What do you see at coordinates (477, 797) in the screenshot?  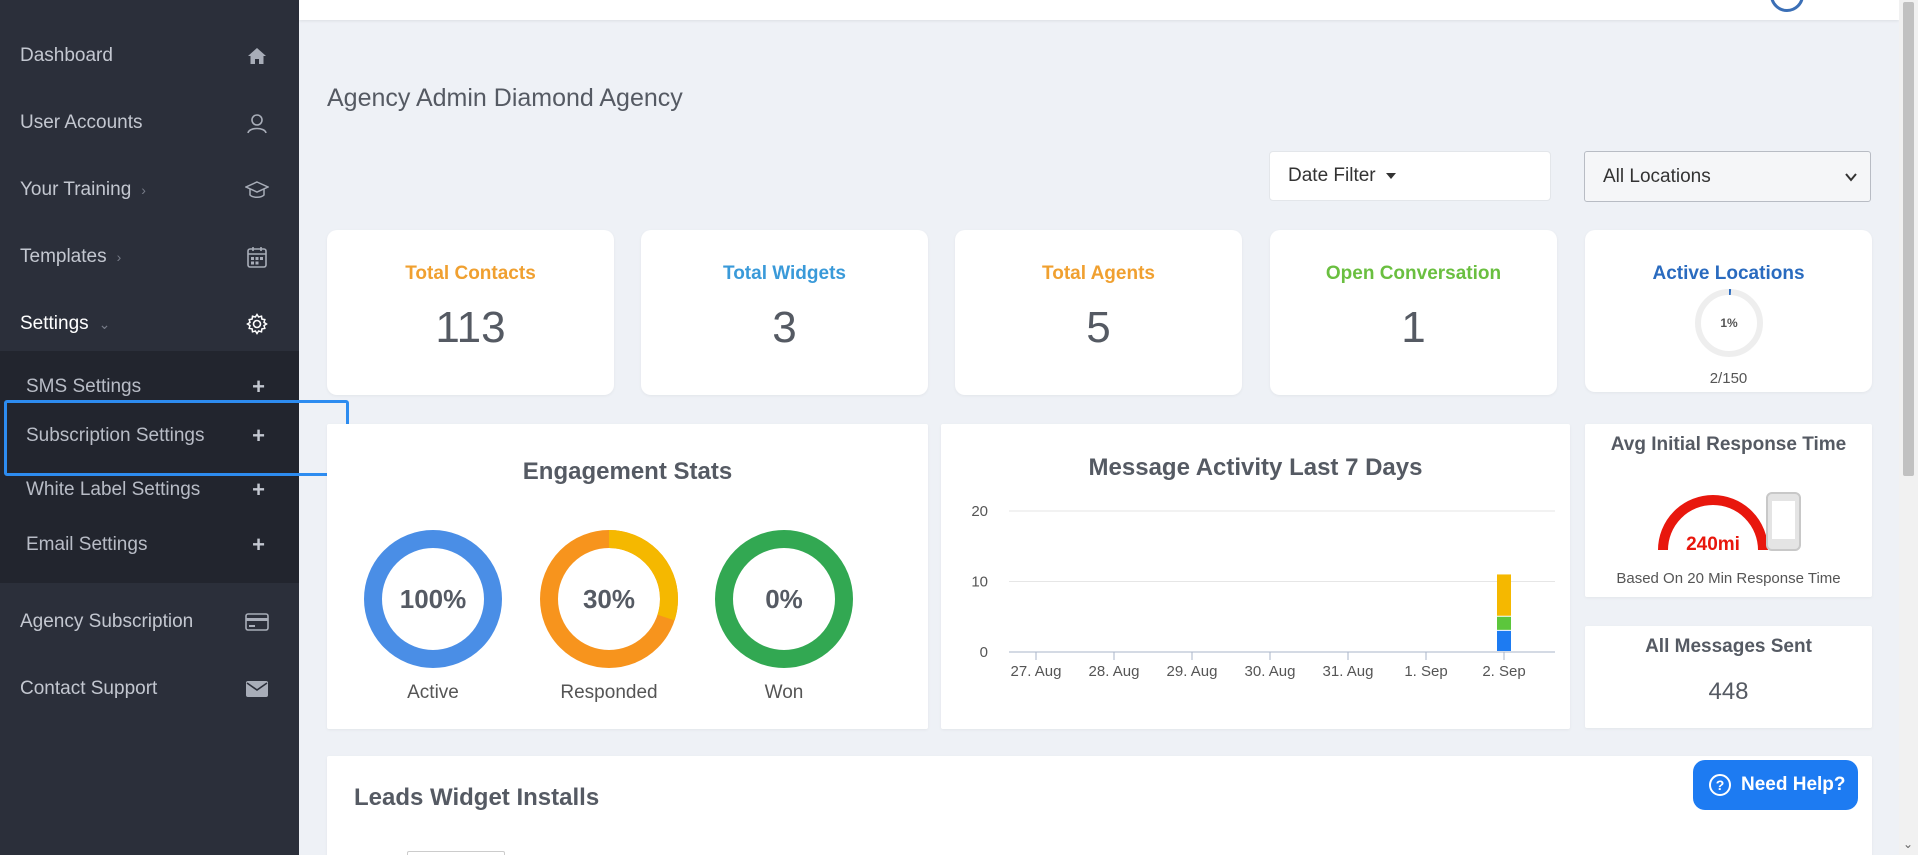 I see `leads-widget-title: Leads Widget Installs` at bounding box center [477, 797].